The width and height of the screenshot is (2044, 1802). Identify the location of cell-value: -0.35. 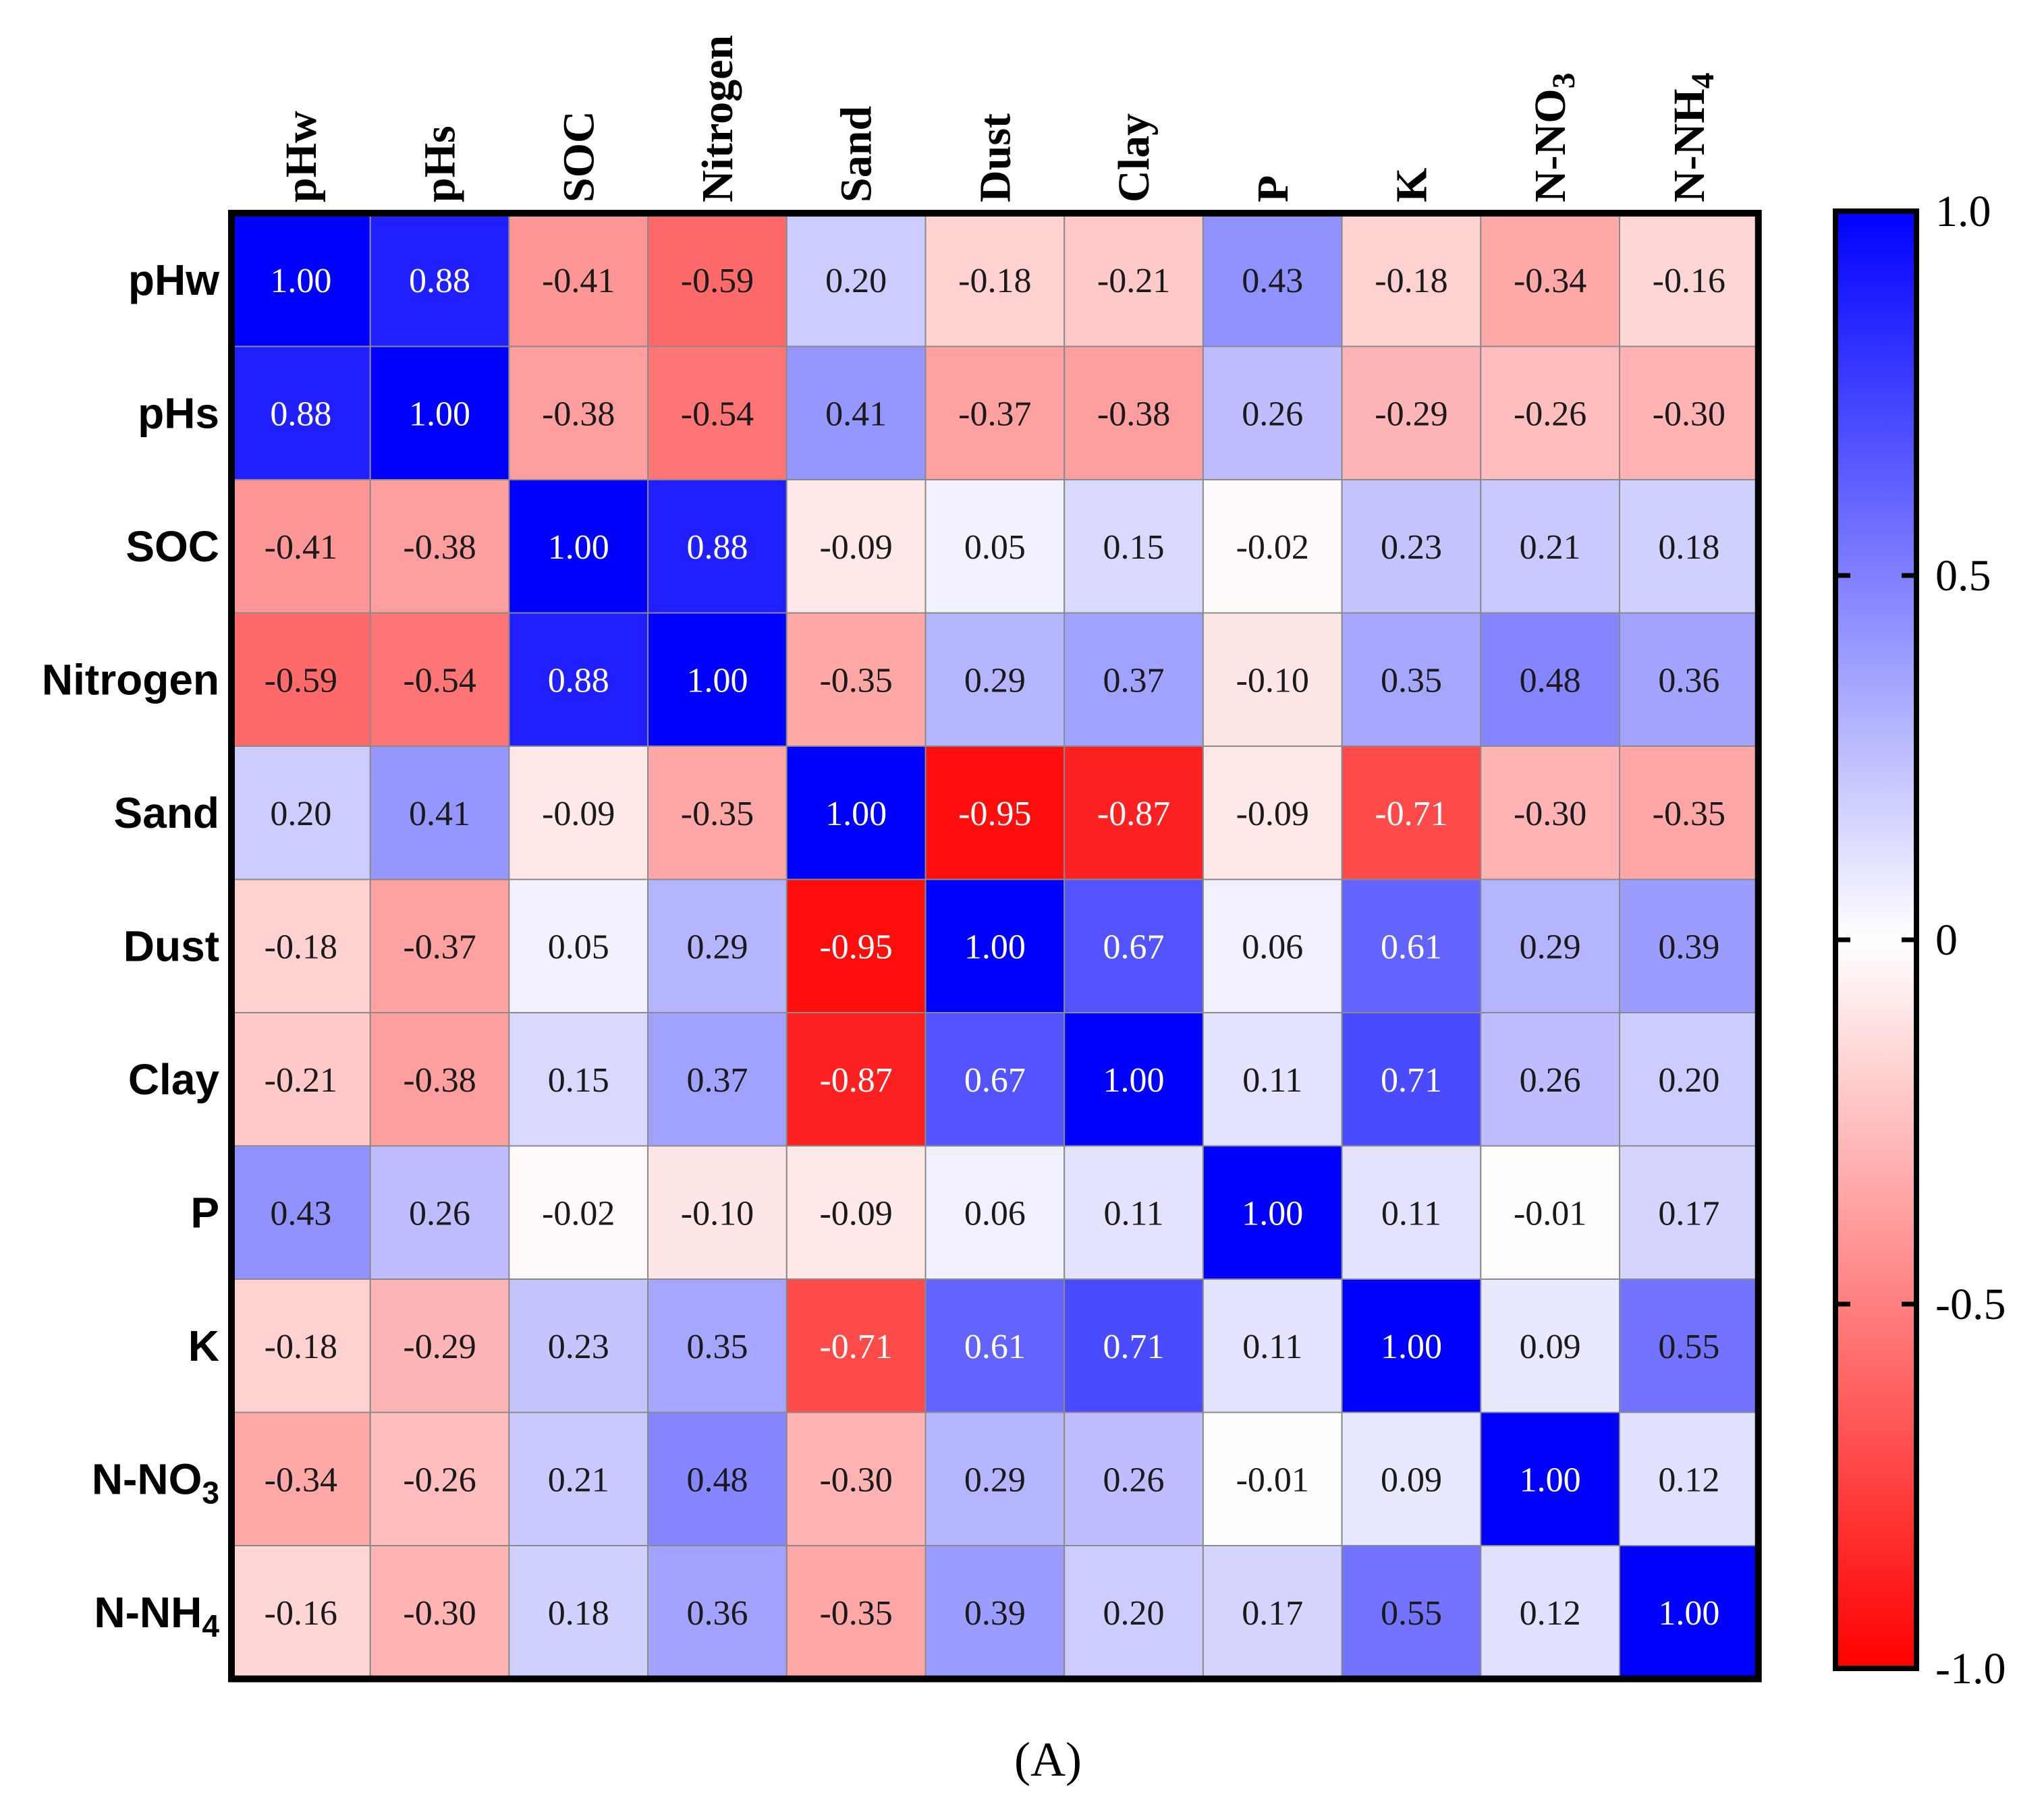
(855, 680).